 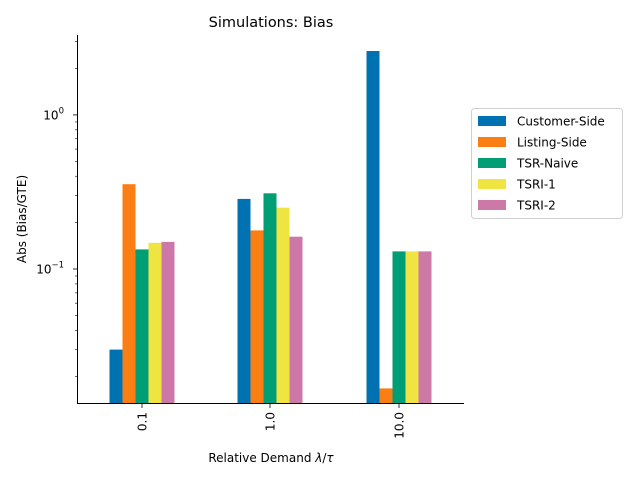 What do you see at coordinates (261, 458) in the screenshot?
I see `x-axis-label-text: Relative Demand` at bounding box center [261, 458].